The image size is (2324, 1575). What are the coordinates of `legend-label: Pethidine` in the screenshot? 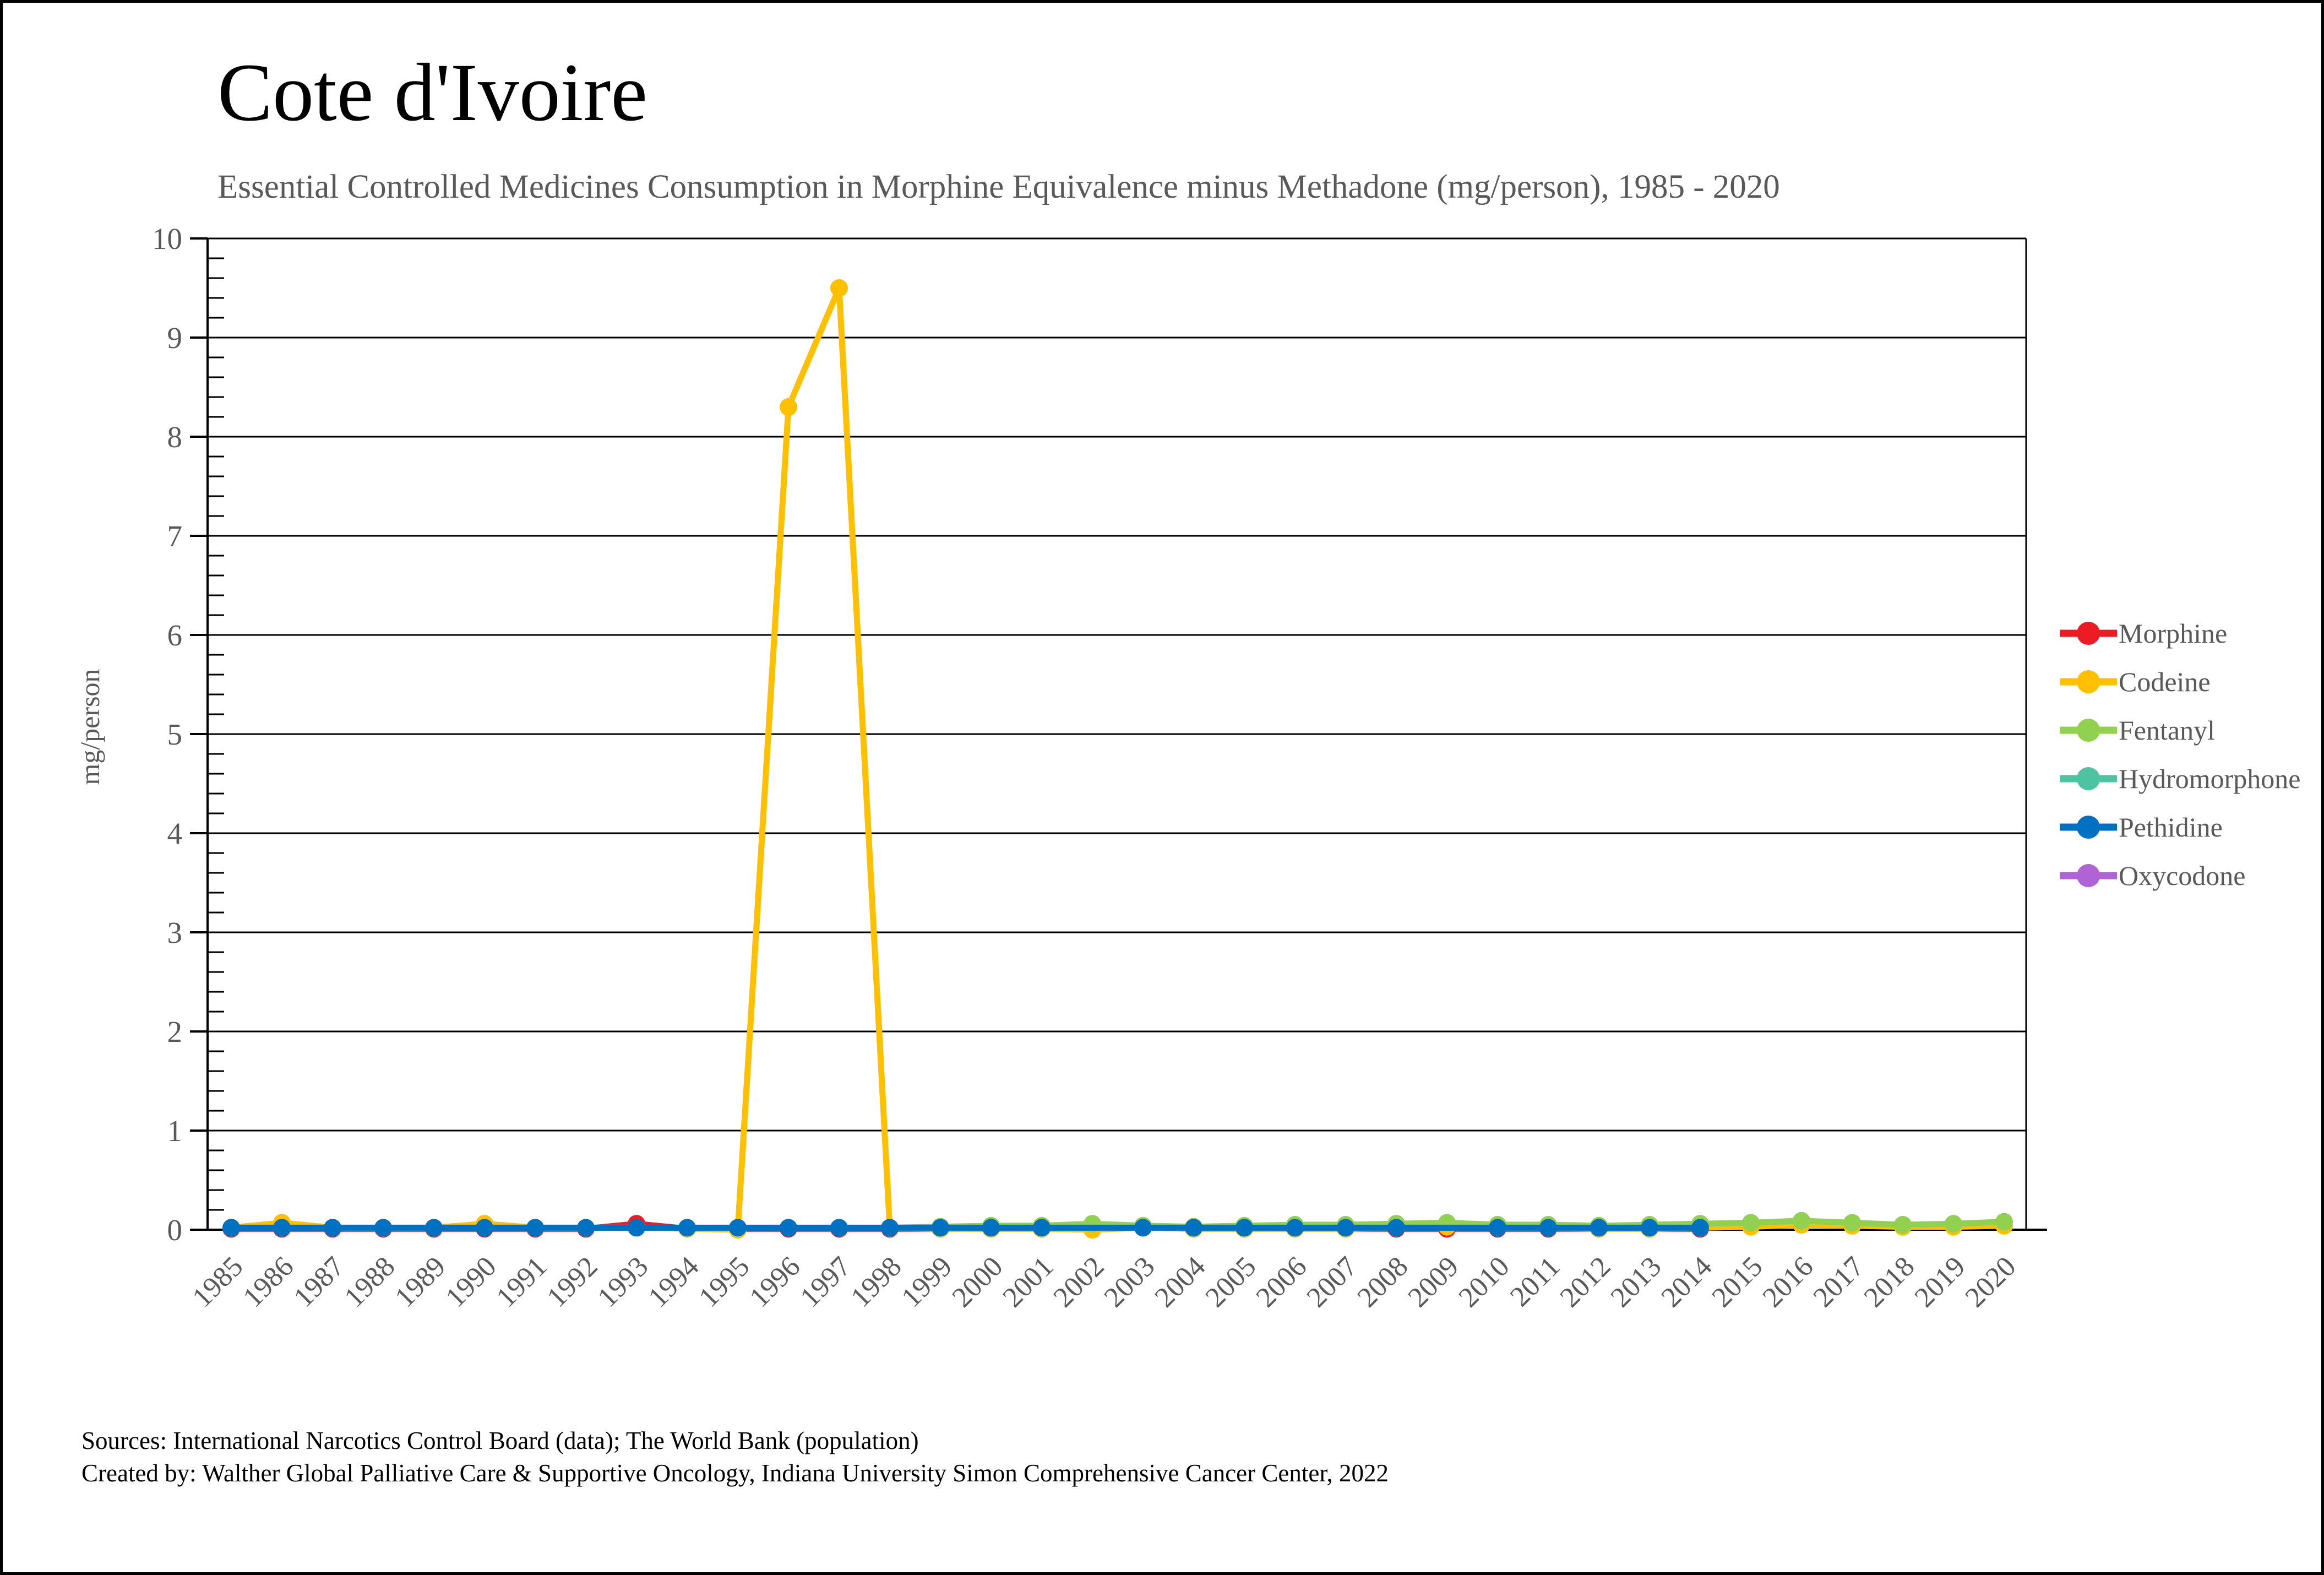 It's located at (2171, 828).